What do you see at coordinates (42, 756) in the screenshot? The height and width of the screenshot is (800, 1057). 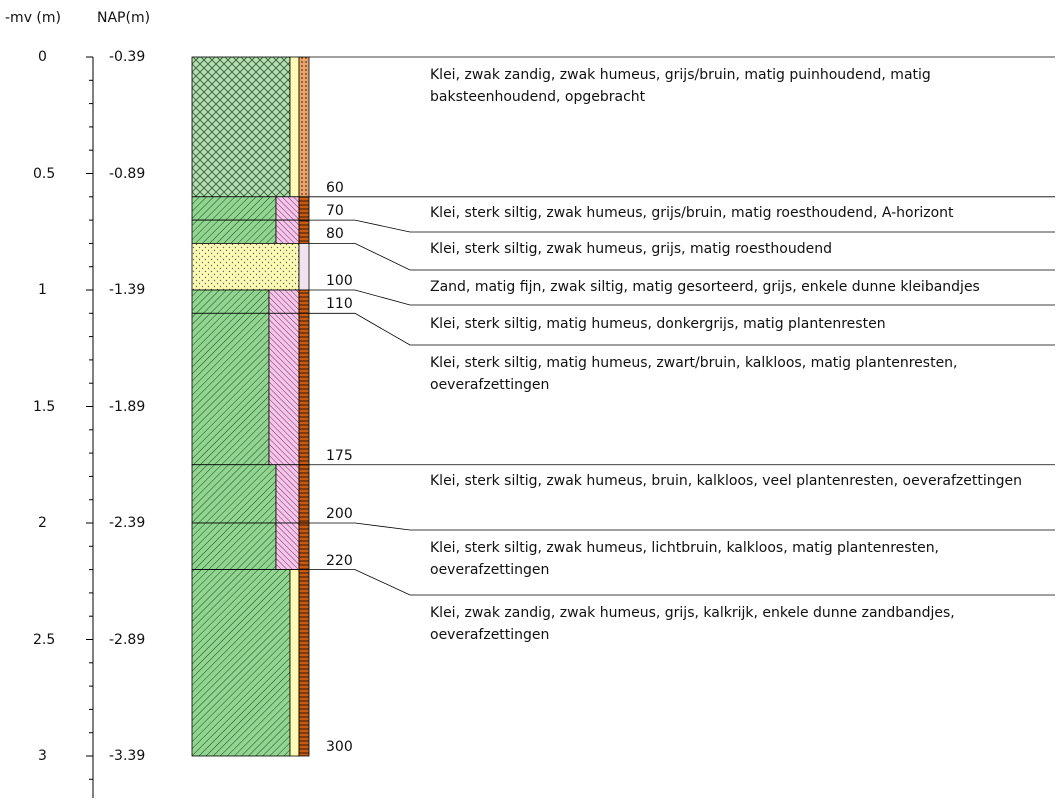 I see `depth-tick-label: 3` at bounding box center [42, 756].